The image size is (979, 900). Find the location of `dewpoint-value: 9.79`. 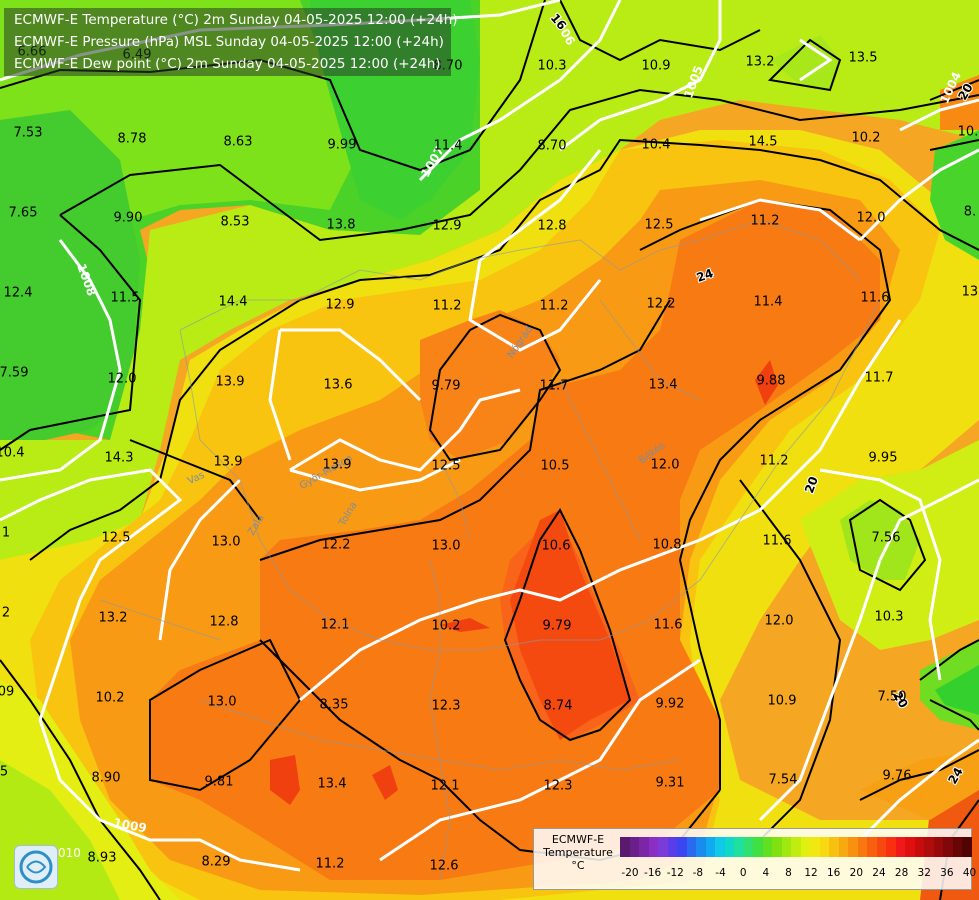

dewpoint-value: 9.79 is located at coordinates (446, 386).